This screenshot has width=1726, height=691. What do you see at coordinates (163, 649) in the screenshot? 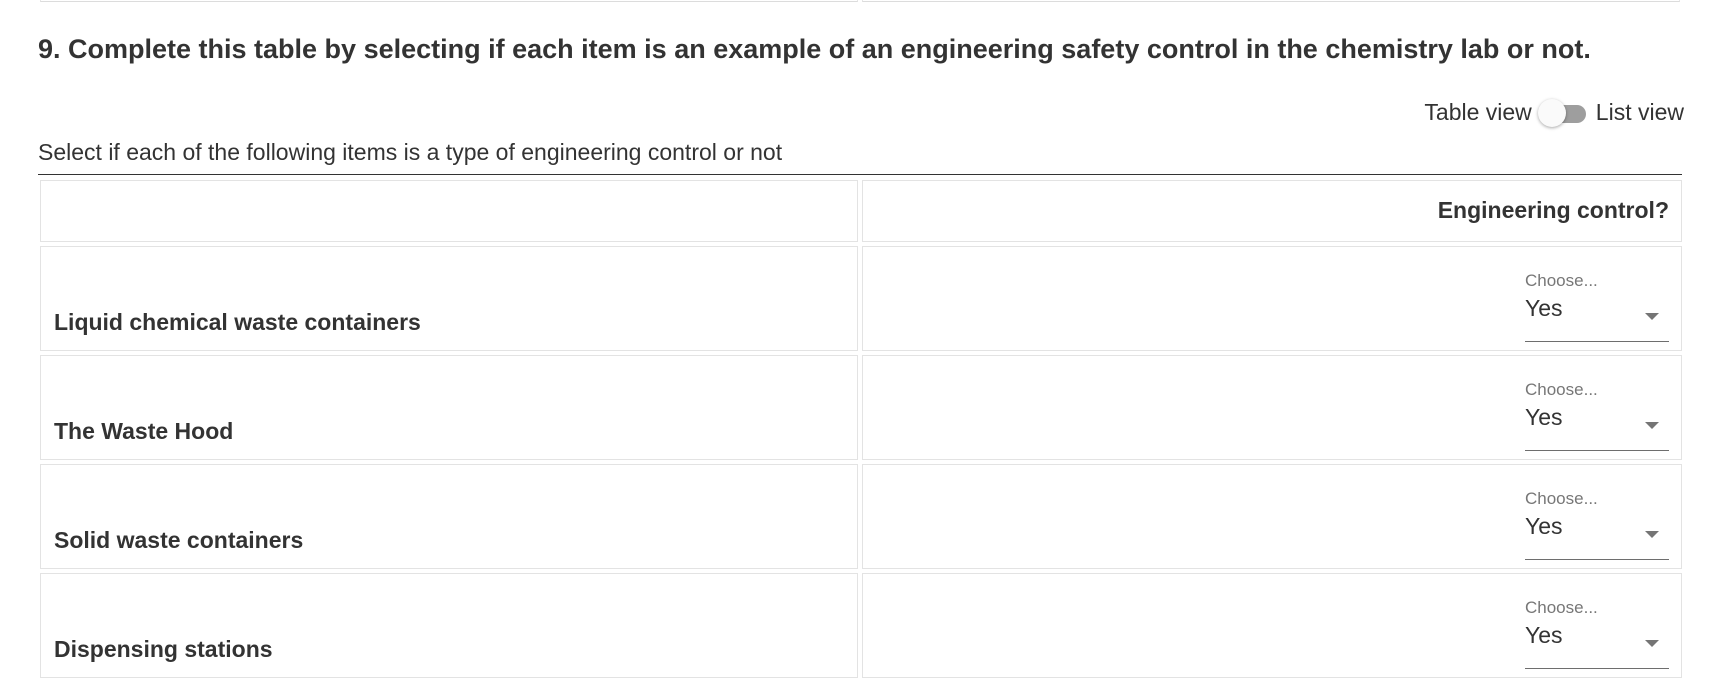
I see `item-label: Dispensing stations` at bounding box center [163, 649].